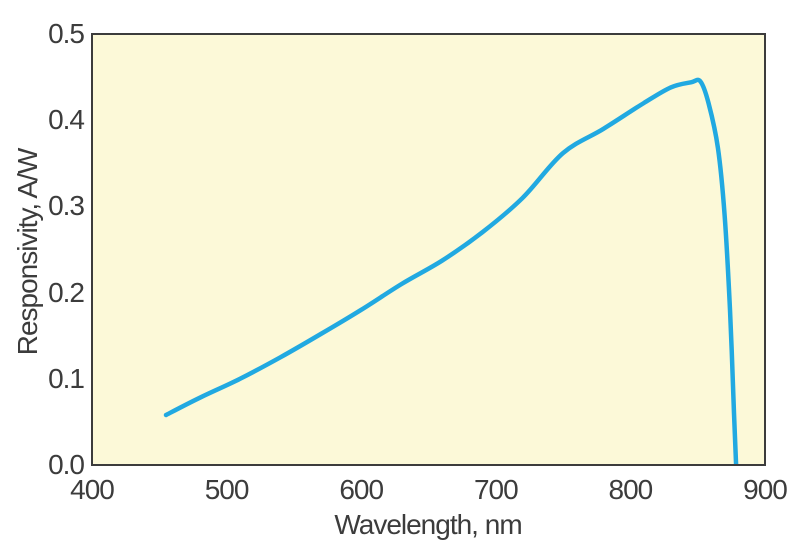  I want to click on x-tick-label-600: 600, so click(361, 489).